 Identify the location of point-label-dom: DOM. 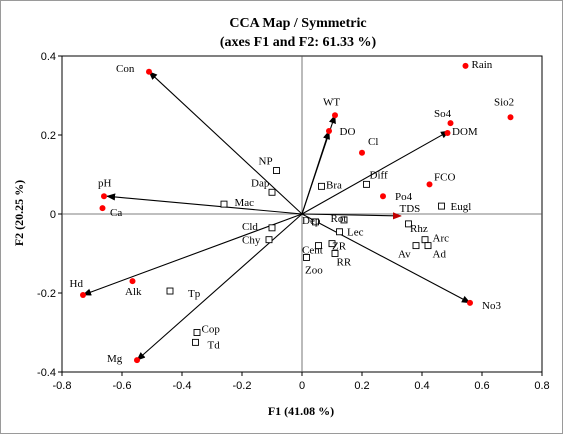
(465, 132).